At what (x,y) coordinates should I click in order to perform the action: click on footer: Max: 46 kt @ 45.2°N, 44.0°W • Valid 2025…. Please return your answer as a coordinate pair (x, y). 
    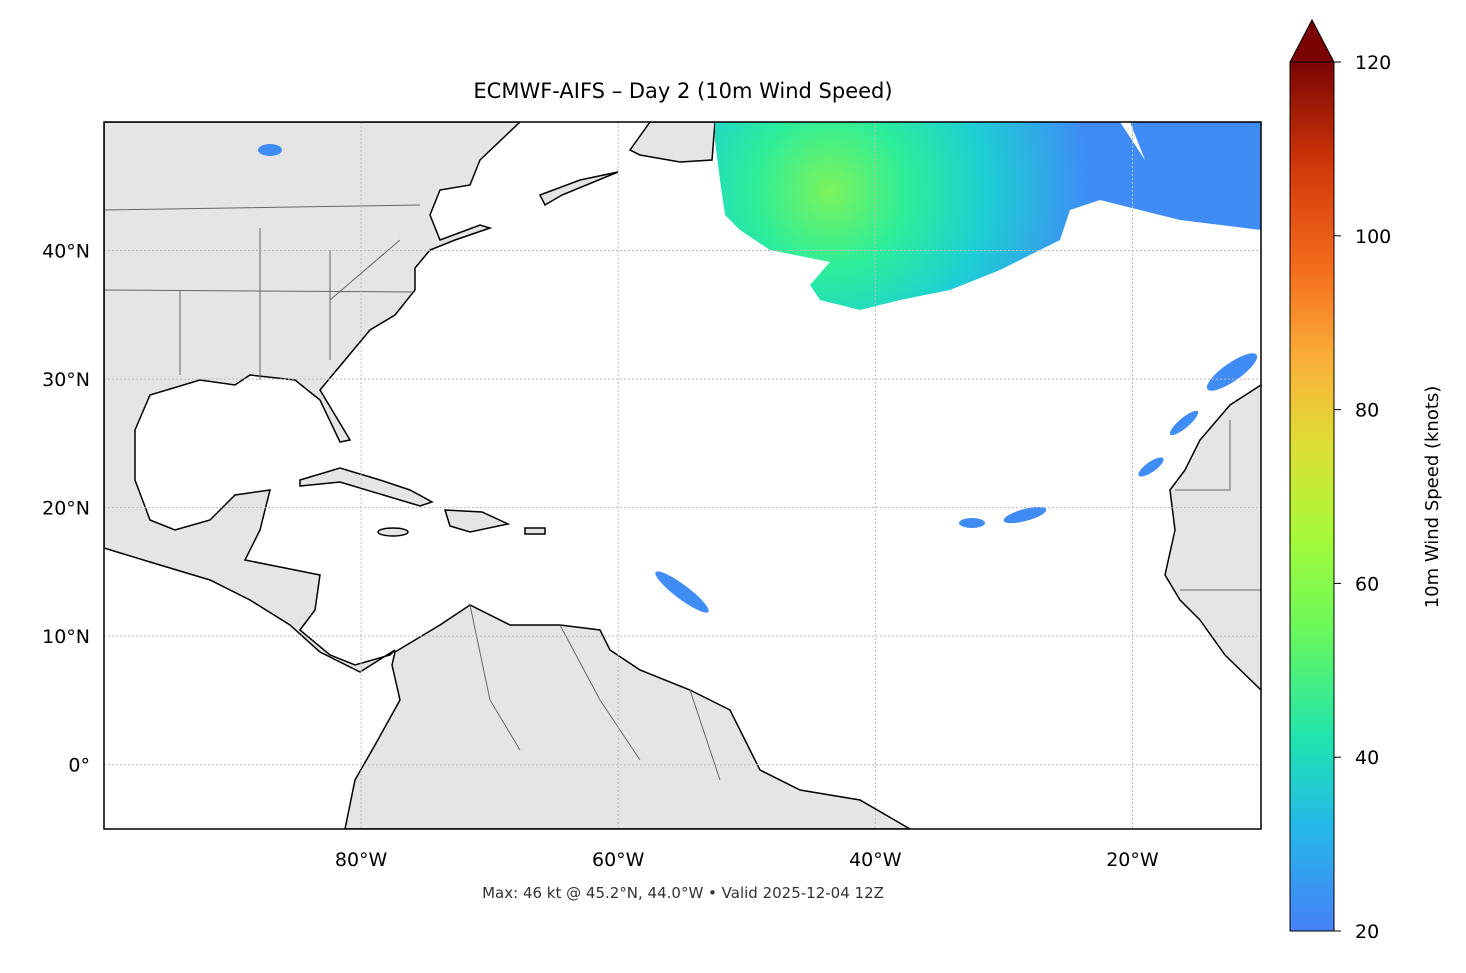
    Looking at the image, I should click on (683, 893).